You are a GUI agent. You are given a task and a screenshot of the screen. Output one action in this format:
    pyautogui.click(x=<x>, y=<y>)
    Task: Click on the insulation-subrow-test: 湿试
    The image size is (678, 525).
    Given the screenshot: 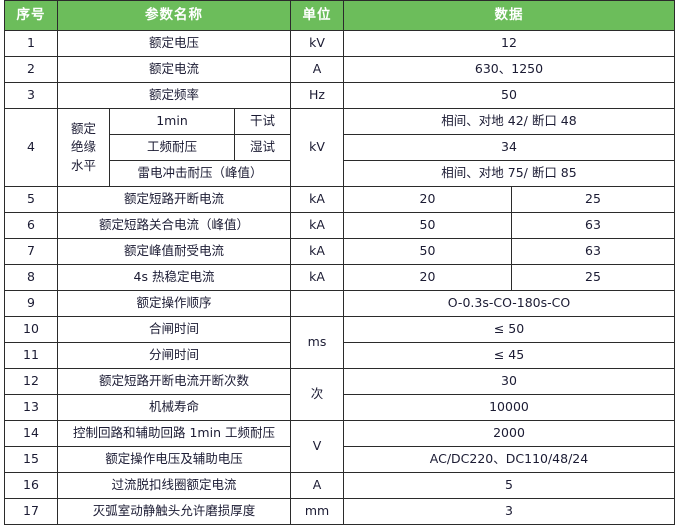 What is the action you would take?
    pyautogui.click(x=262, y=147)
    